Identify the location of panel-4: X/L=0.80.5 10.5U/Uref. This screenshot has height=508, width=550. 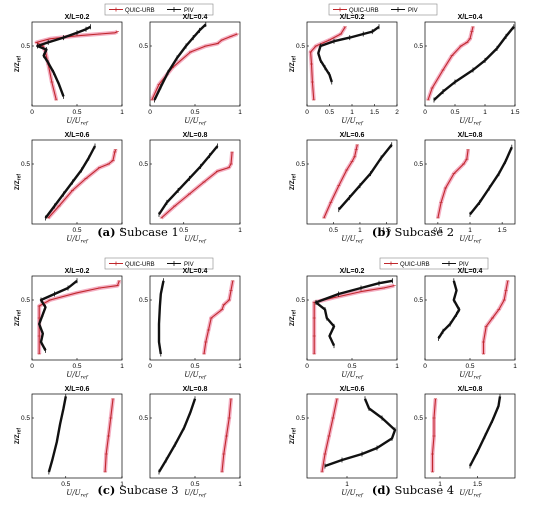
(190, 188).